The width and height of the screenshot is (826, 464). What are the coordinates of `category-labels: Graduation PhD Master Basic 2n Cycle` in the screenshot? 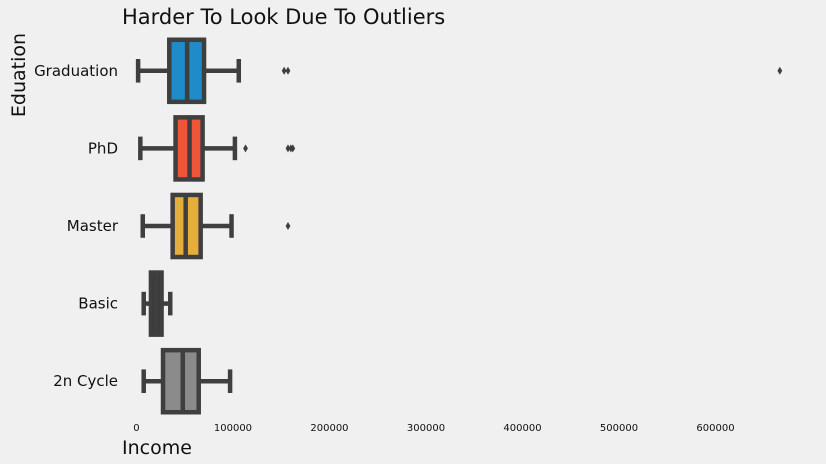 It's located at (76, 226).